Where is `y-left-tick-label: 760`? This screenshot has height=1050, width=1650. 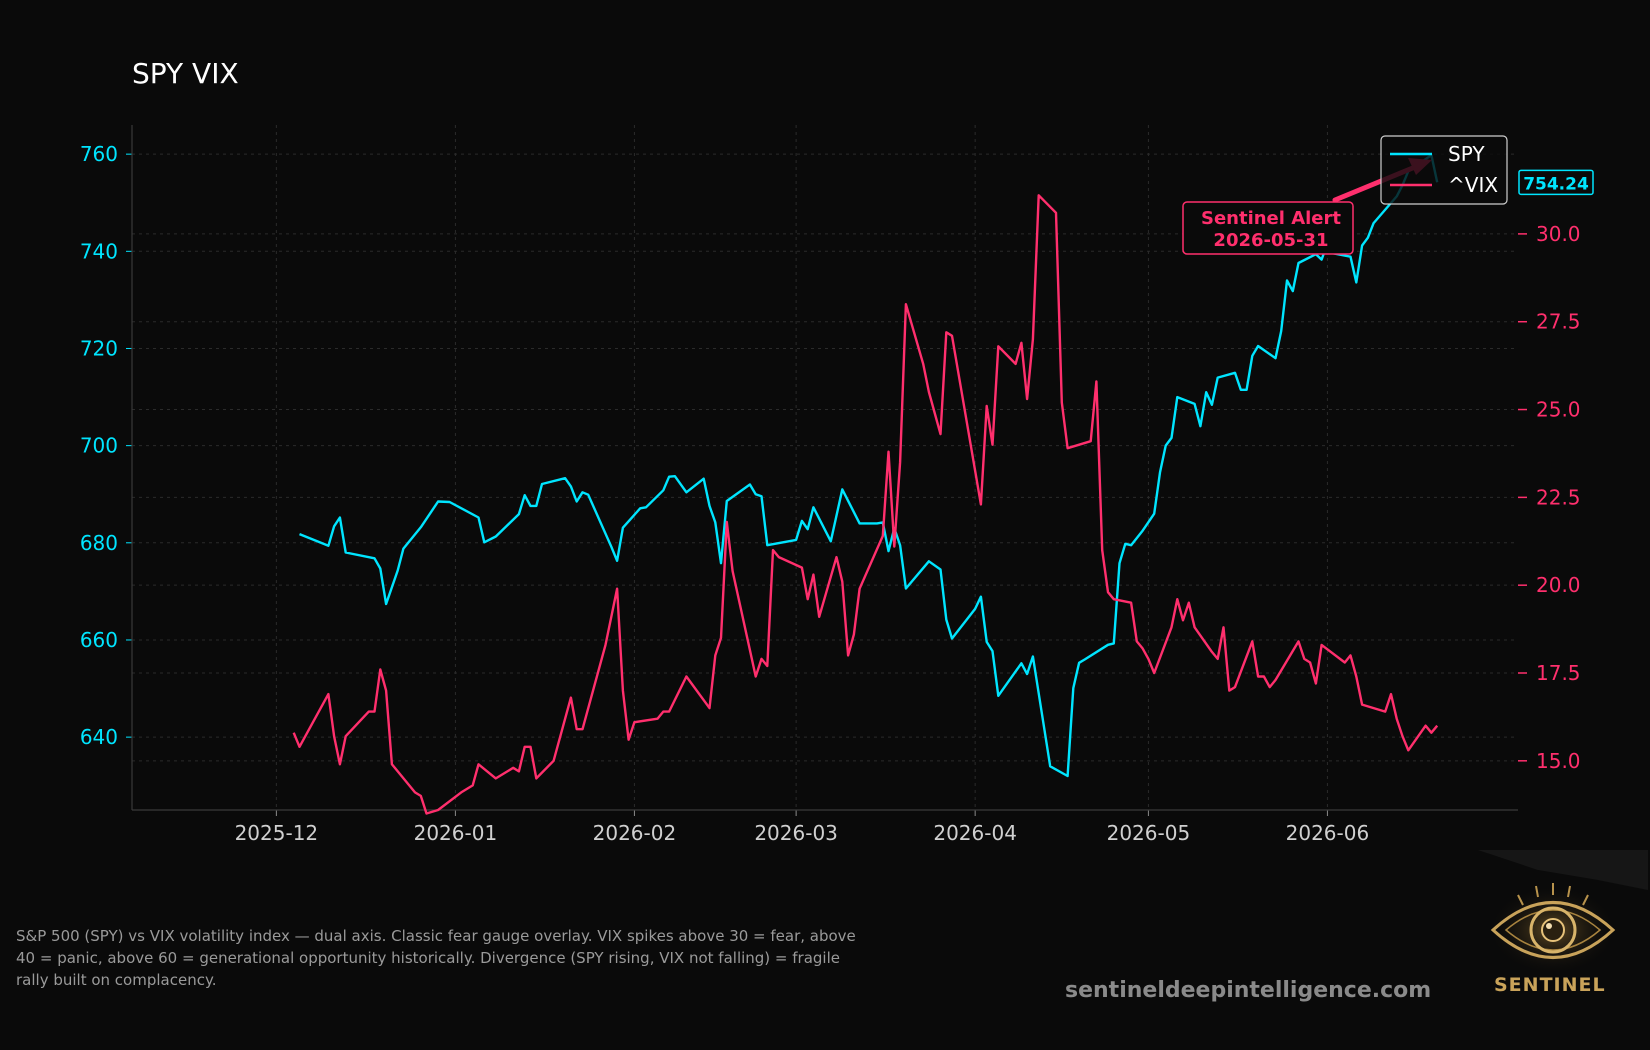 y-left-tick-label: 760 is located at coordinates (99, 154).